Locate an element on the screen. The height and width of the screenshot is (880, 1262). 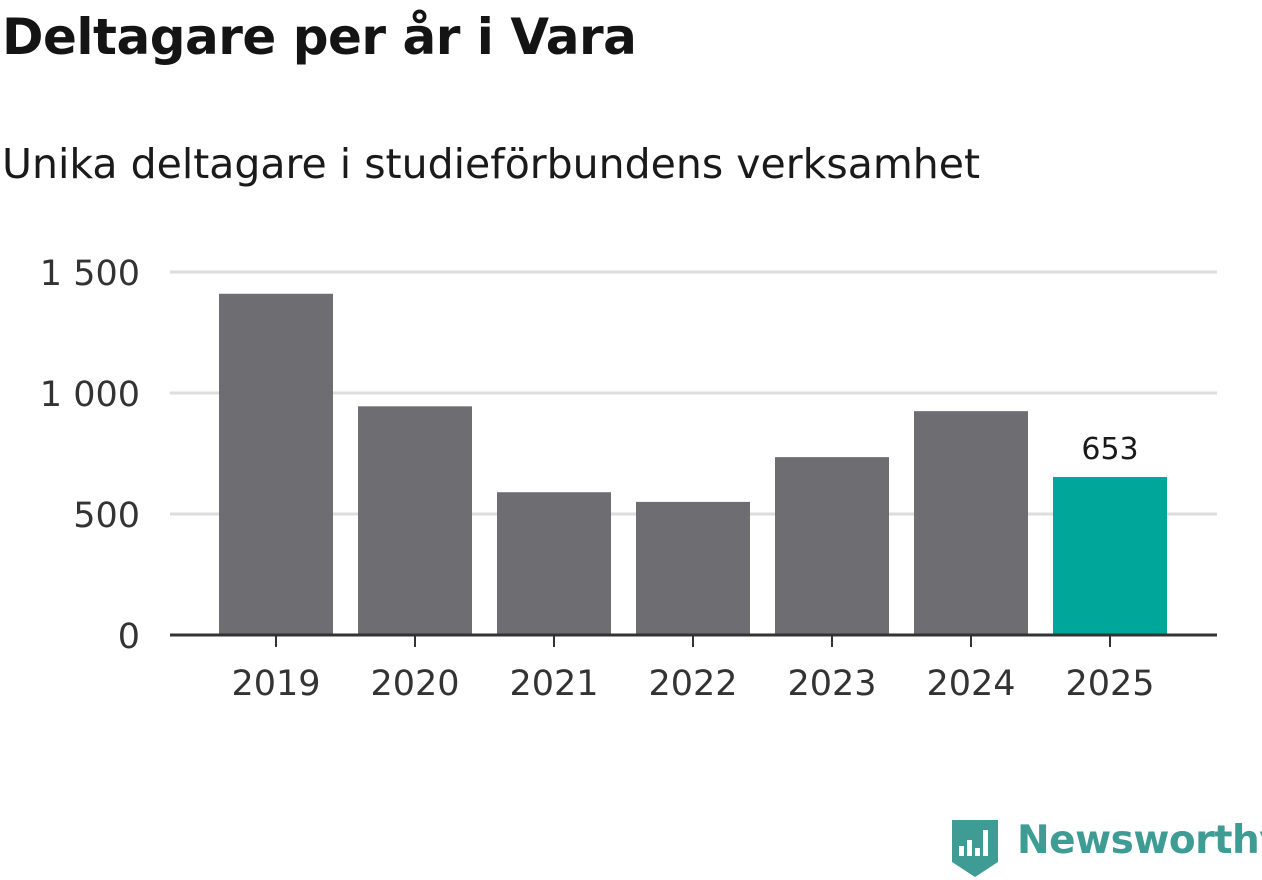
x-tick-label: 2020 is located at coordinates (414, 684).